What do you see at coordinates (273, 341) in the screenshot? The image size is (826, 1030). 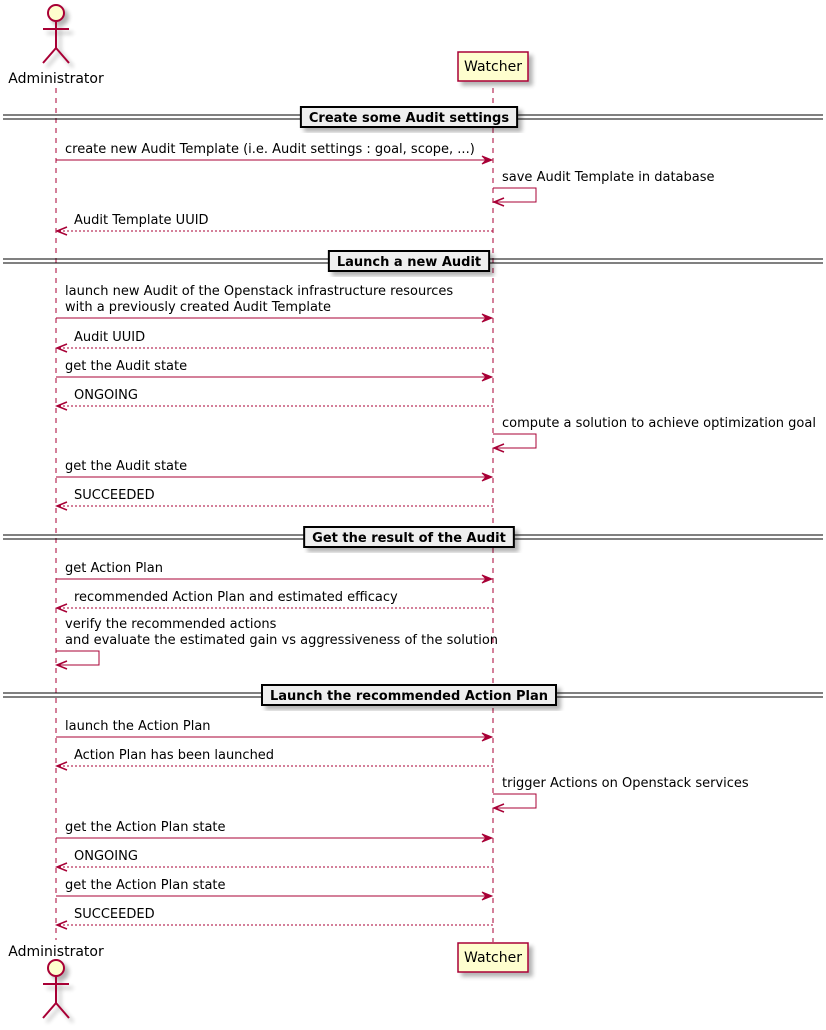 I see `return-message: Audit UUID` at bounding box center [273, 341].